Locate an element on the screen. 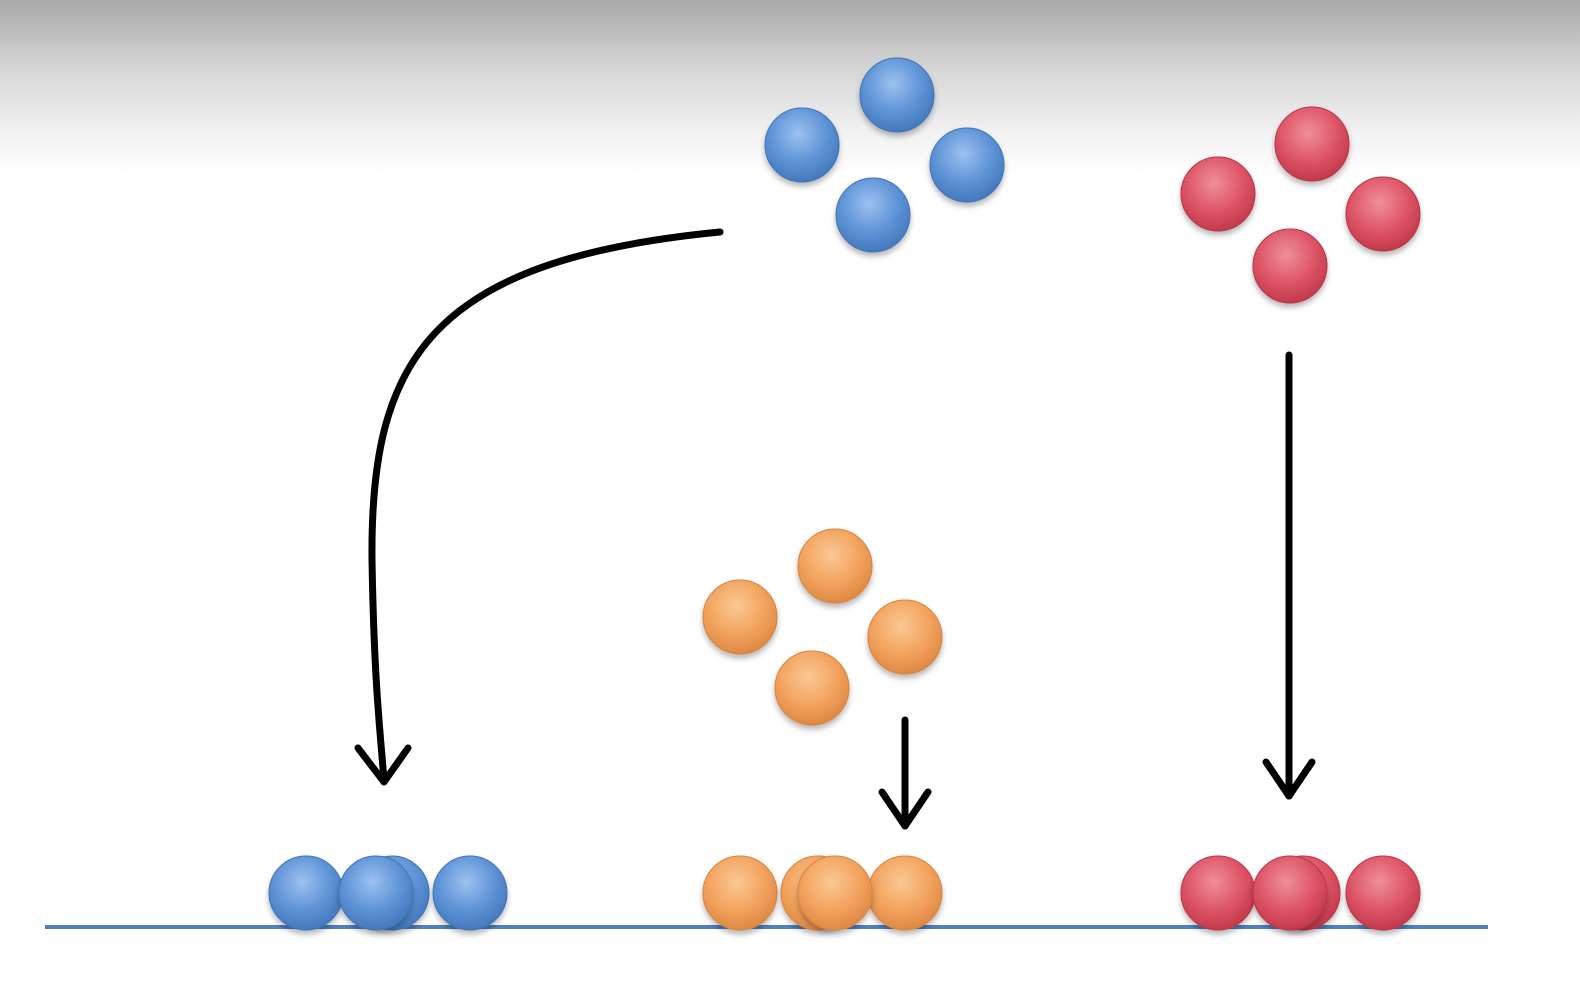 The width and height of the screenshot is (1580, 988). orange-particle-cluster is located at coordinates (822, 627).